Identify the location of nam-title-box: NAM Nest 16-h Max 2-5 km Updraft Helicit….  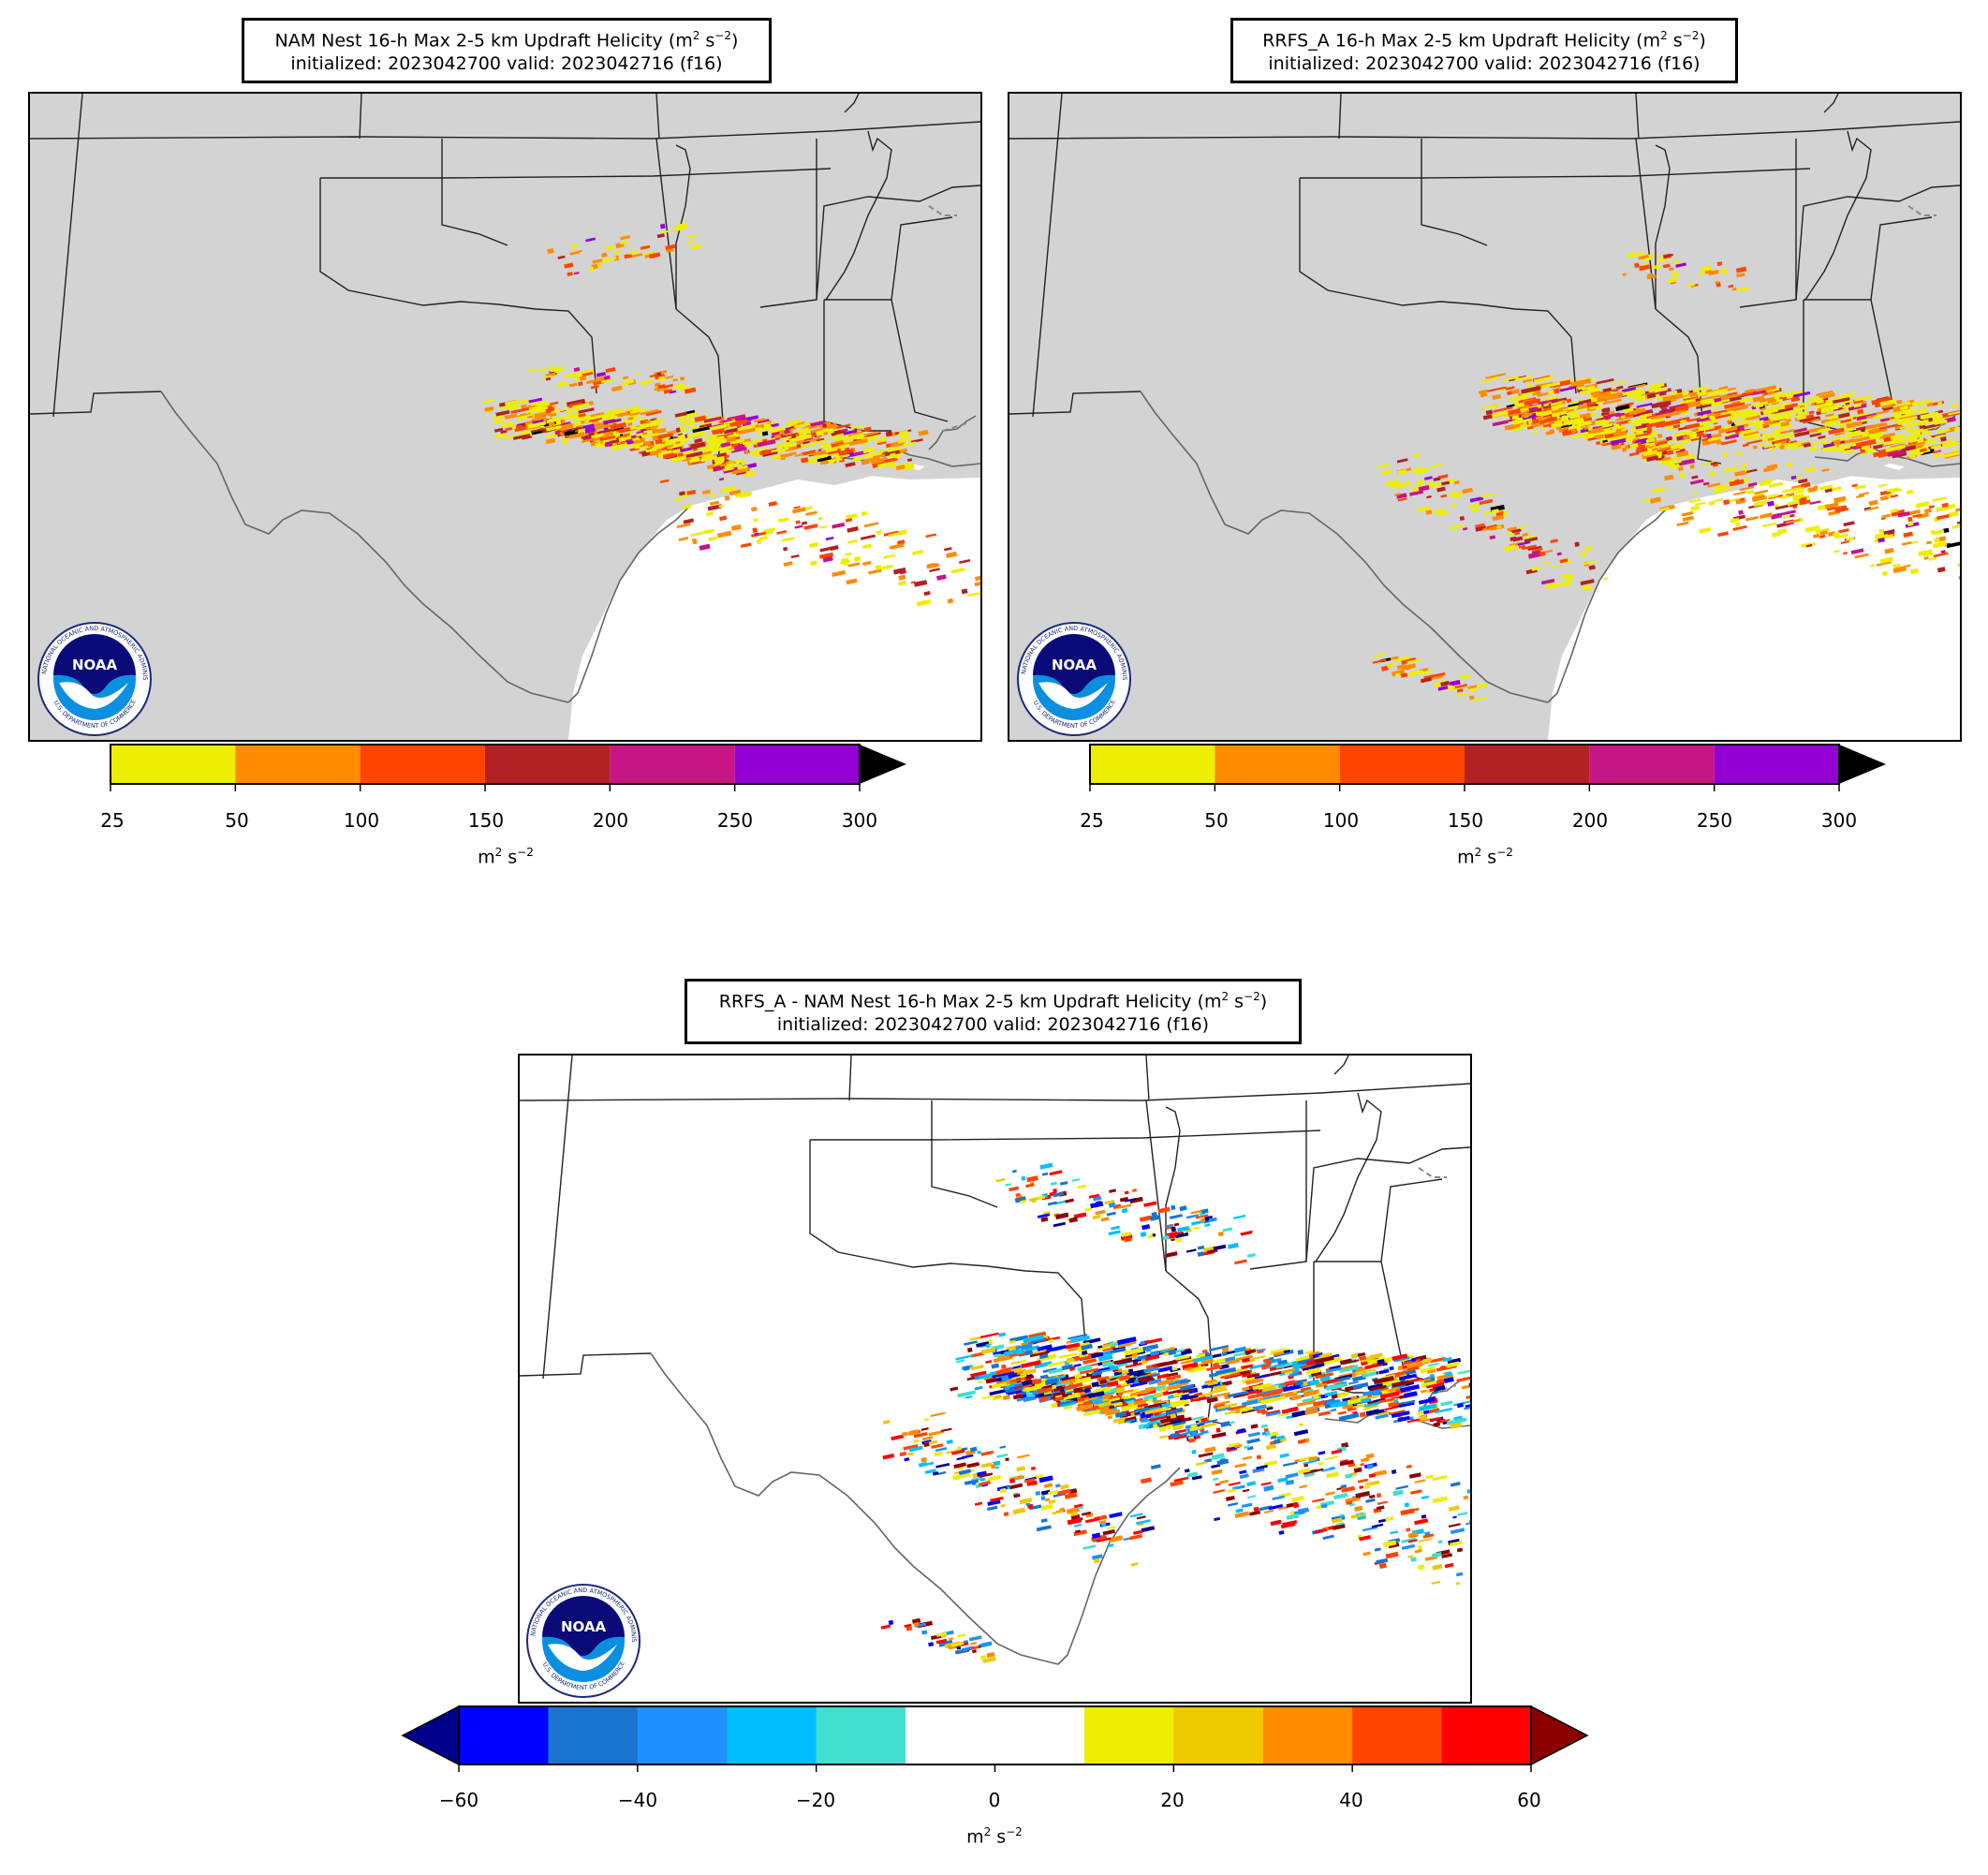
(507, 51).